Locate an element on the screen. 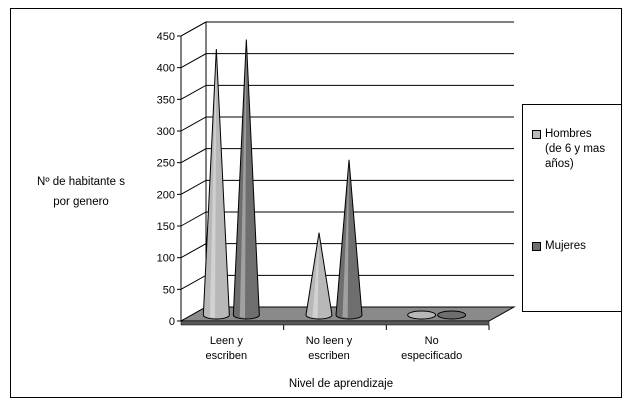 This screenshot has height=399, width=623. y-tick-label-100: 100 is located at coordinates (166, 259).